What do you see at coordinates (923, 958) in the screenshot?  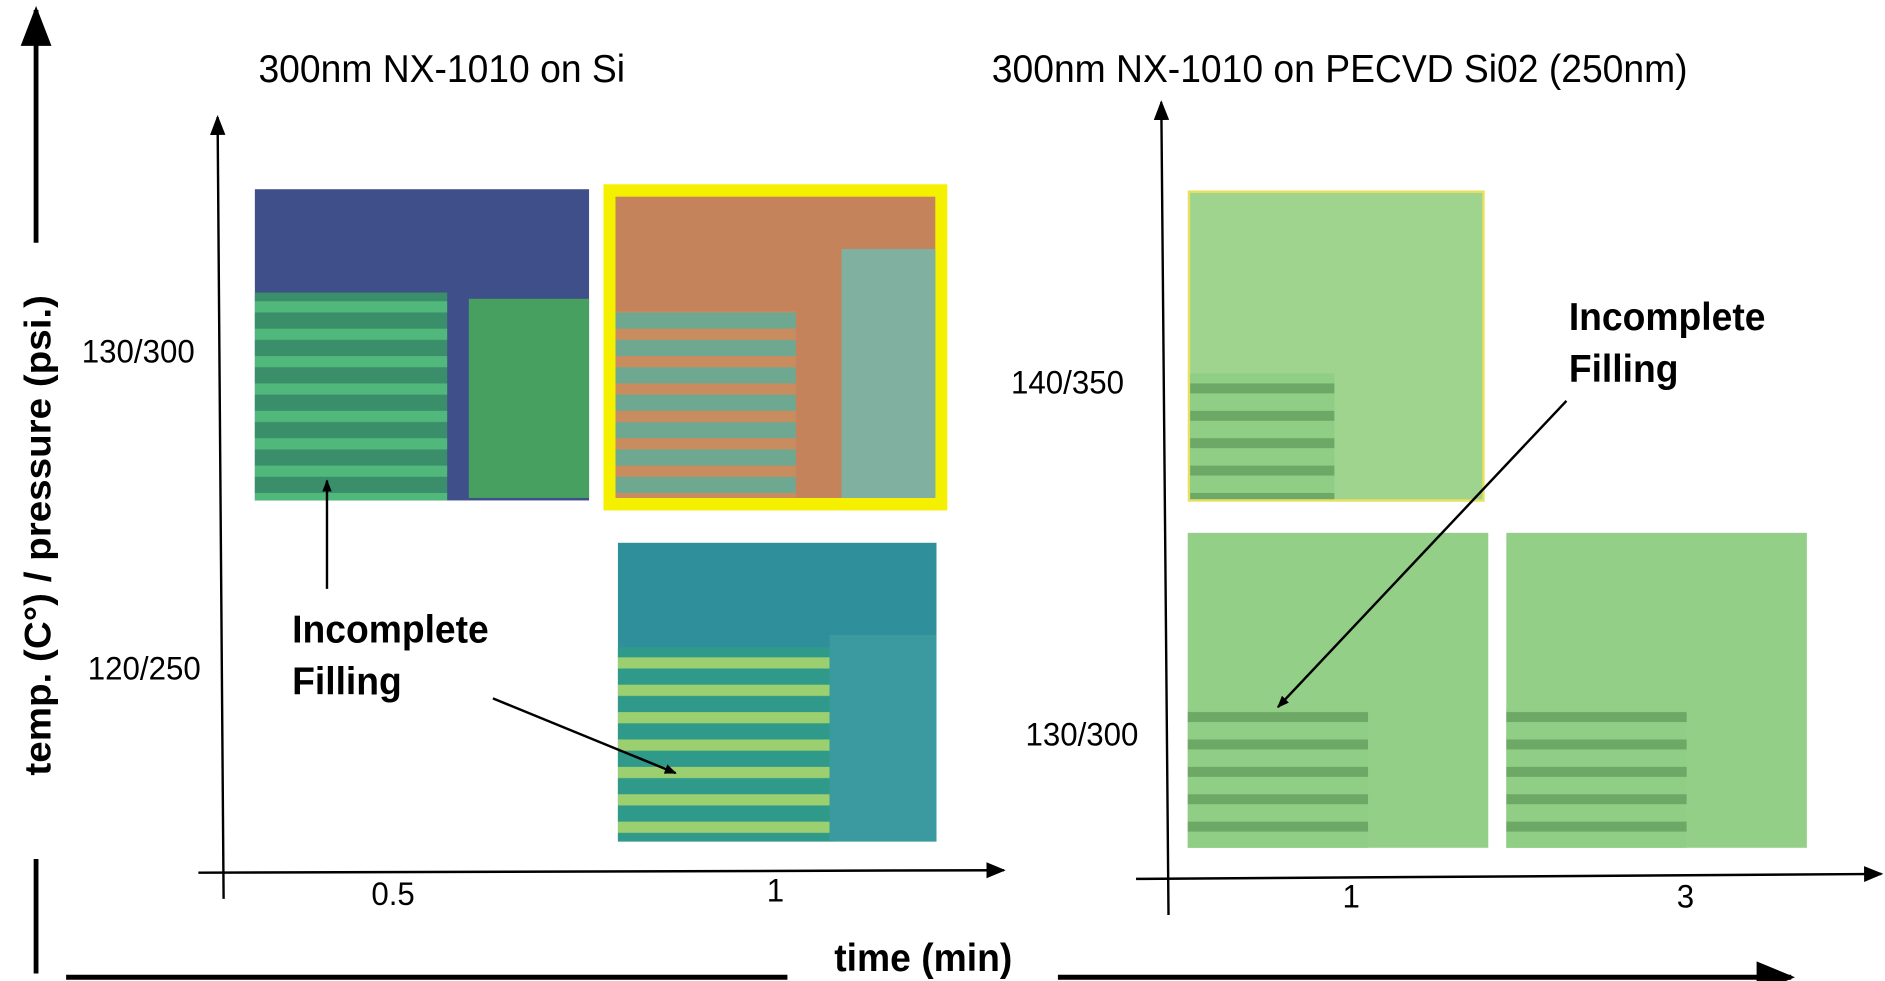 I see `x-axis-title: time (min)` at bounding box center [923, 958].